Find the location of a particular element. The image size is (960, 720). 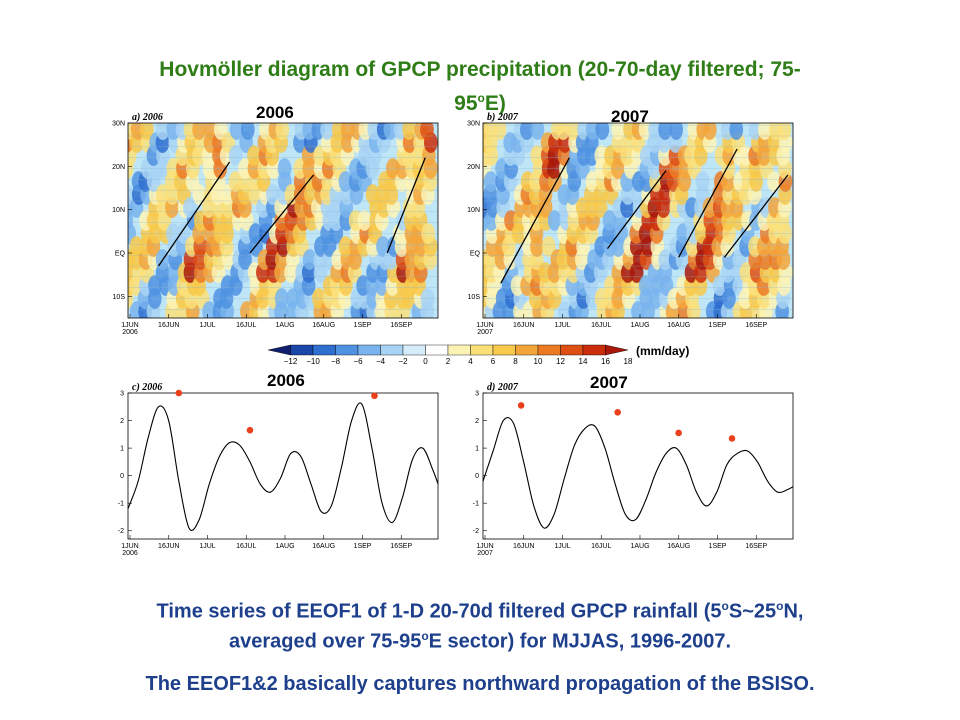

x-tick-label: 16JUN is located at coordinates (168, 546).